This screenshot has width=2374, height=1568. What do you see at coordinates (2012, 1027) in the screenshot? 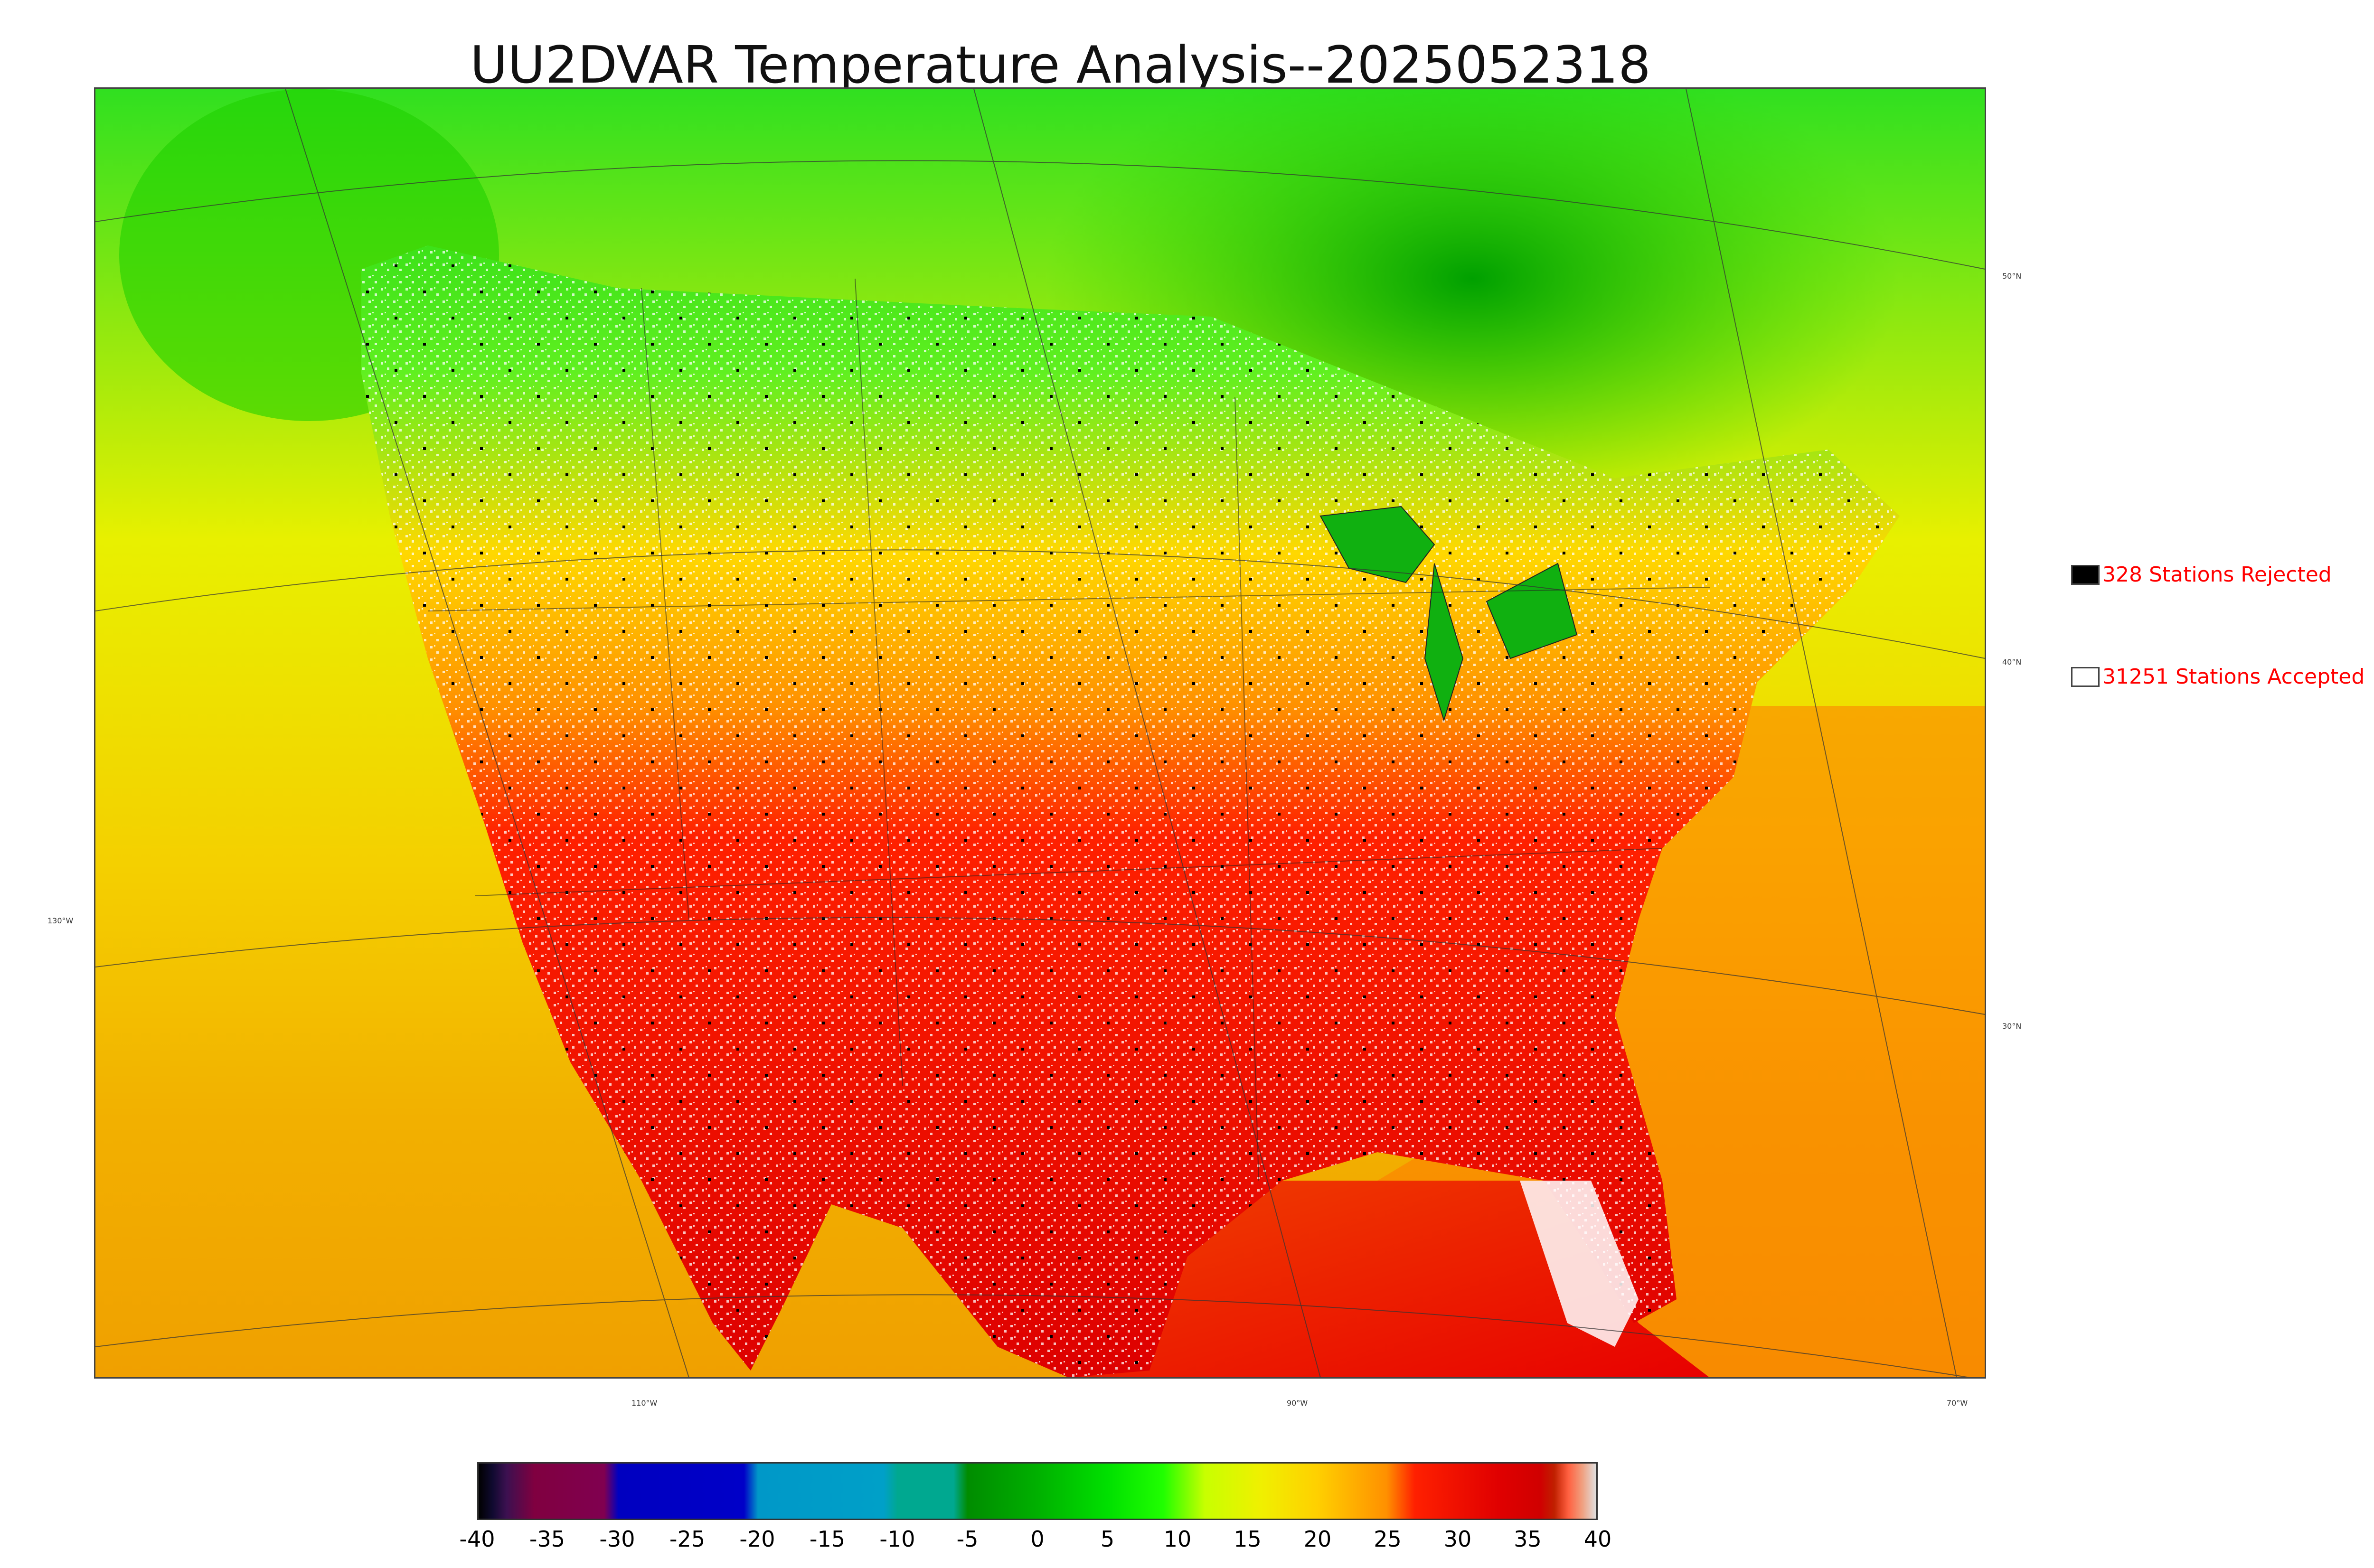
I see `lat-label-30: 30°N` at bounding box center [2012, 1027].